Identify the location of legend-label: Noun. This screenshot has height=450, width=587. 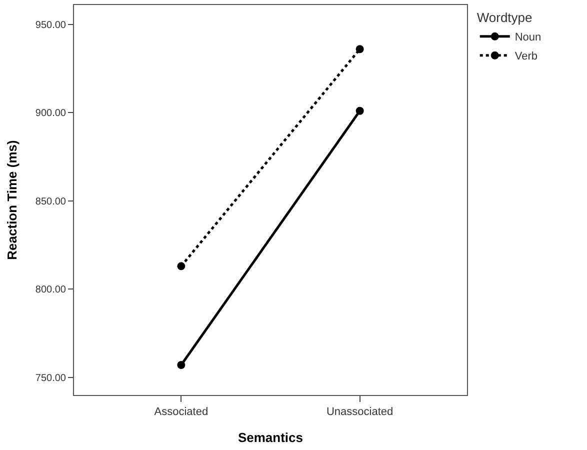
(528, 38).